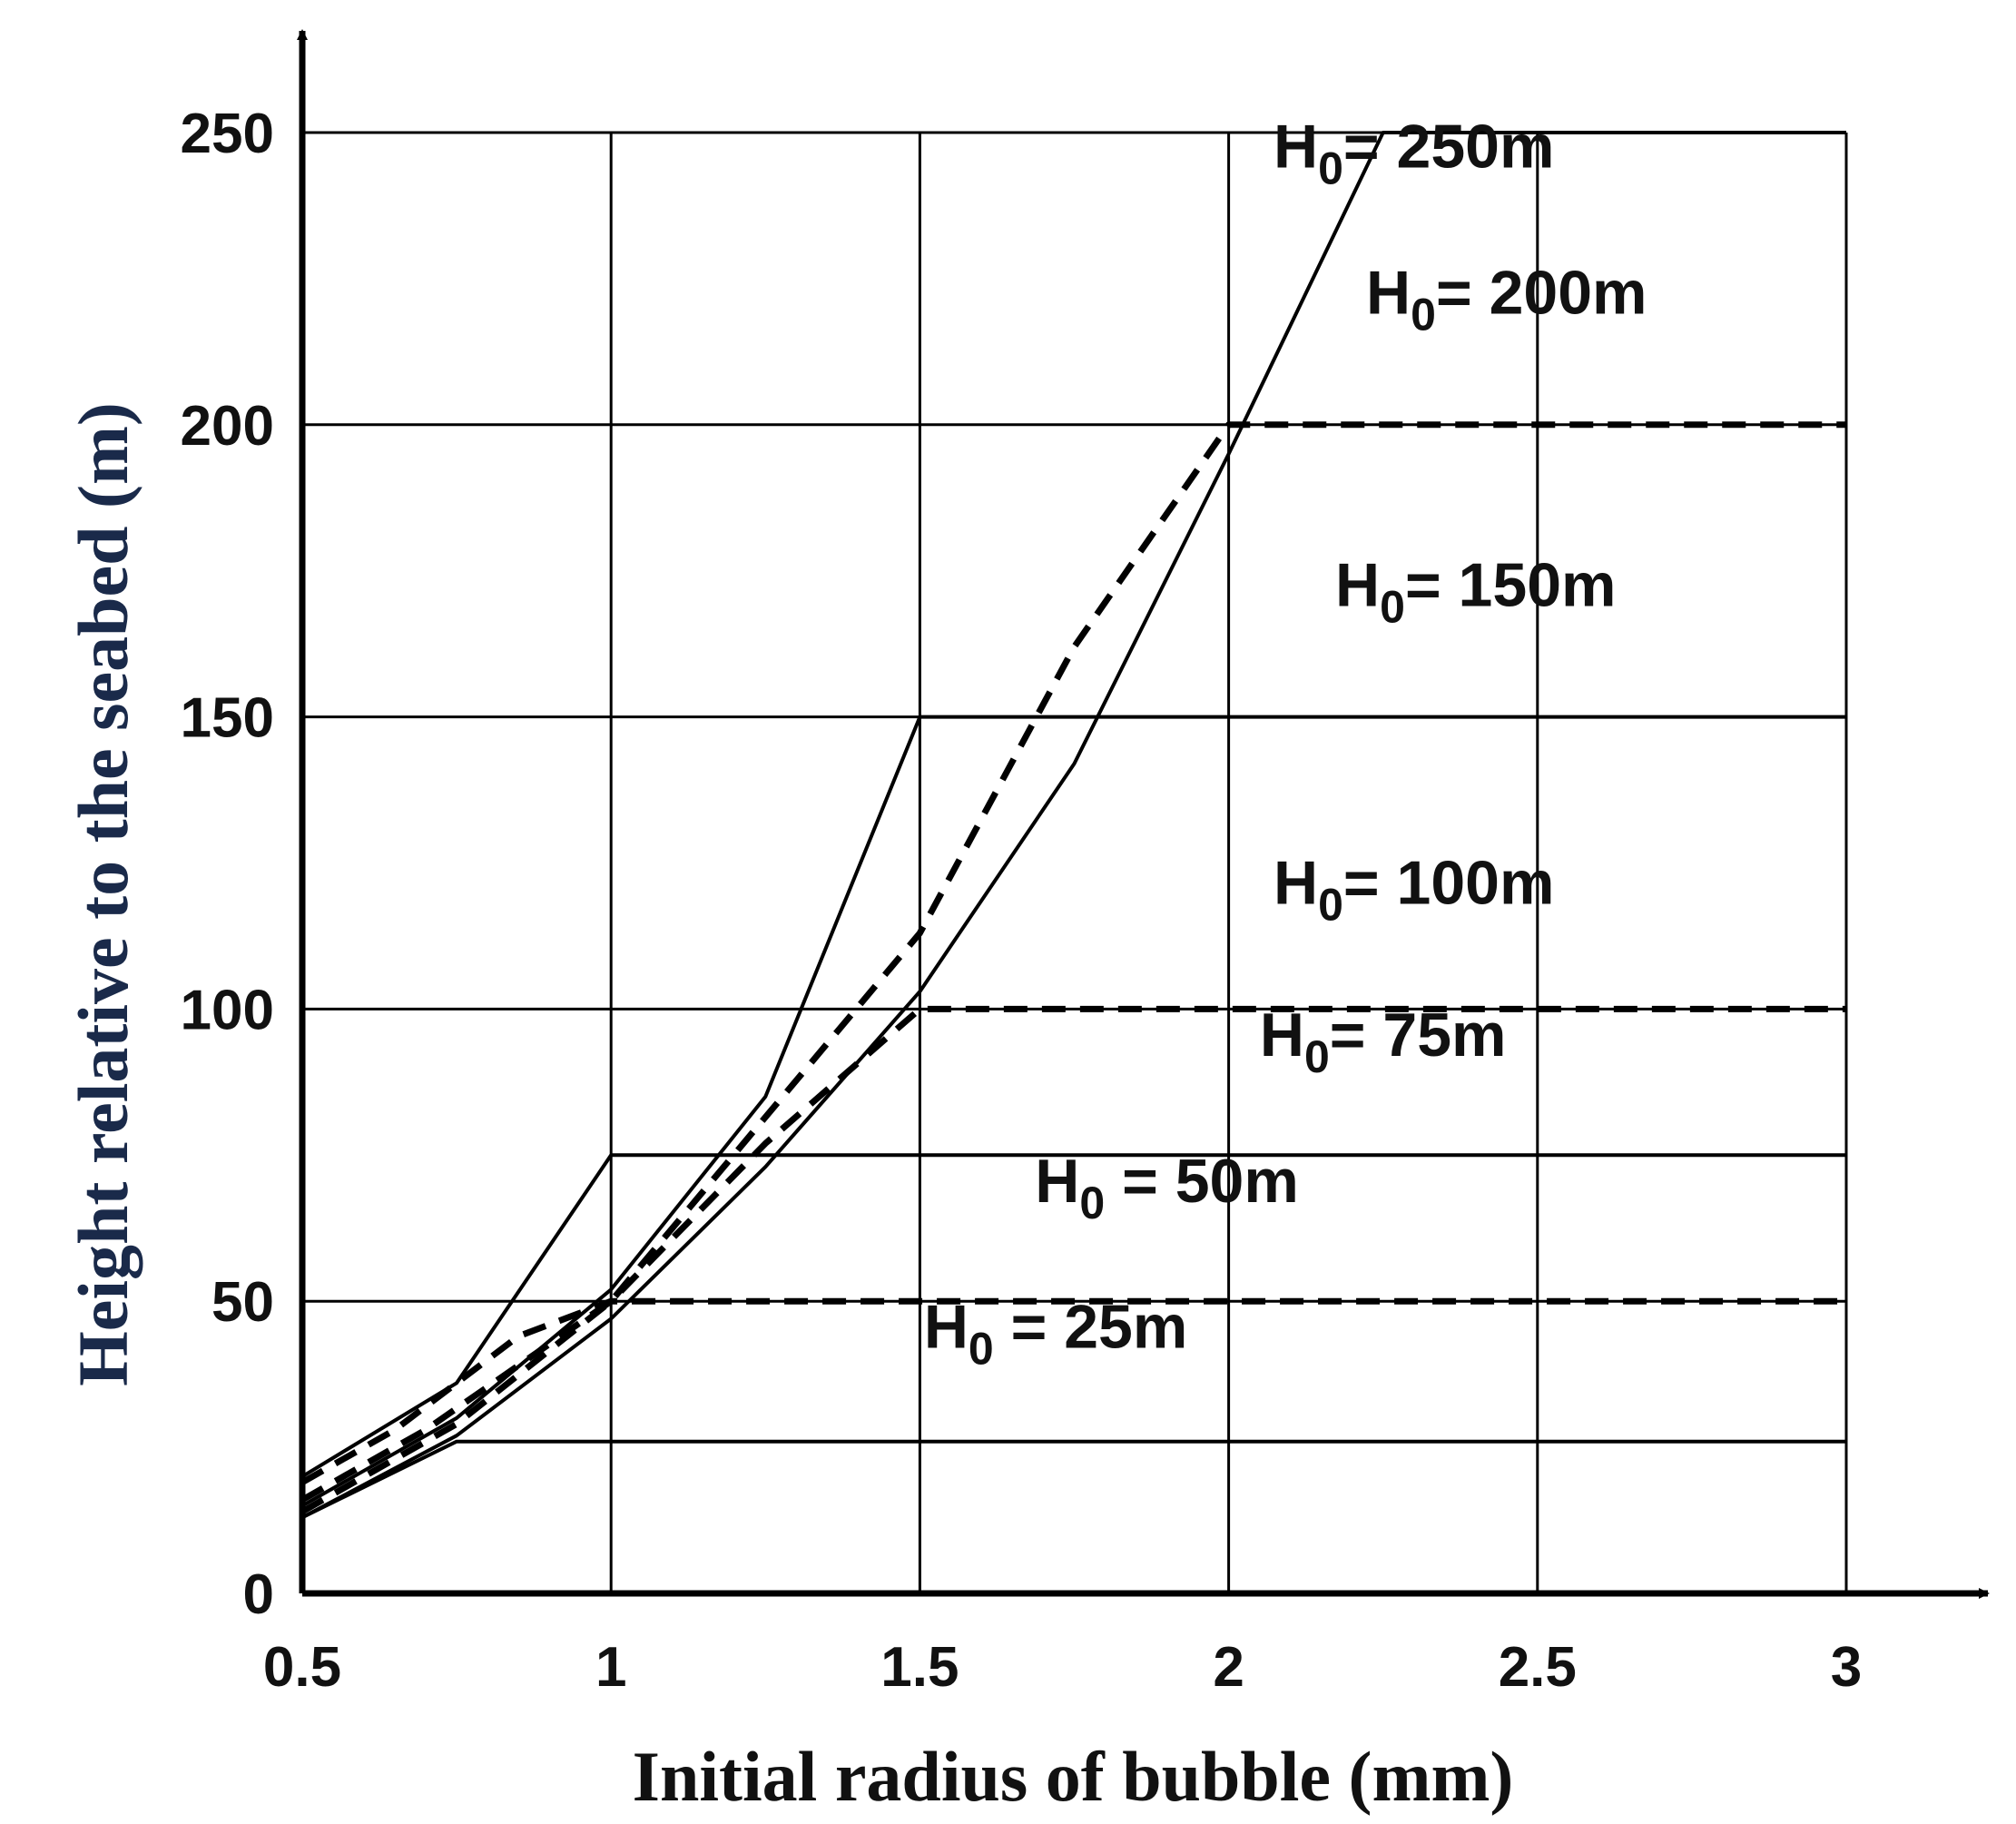 This screenshot has height=1824, width=2016. What do you see at coordinates (227, 426) in the screenshot?
I see `y-tick-label: 200` at bounding box center [227, 426].